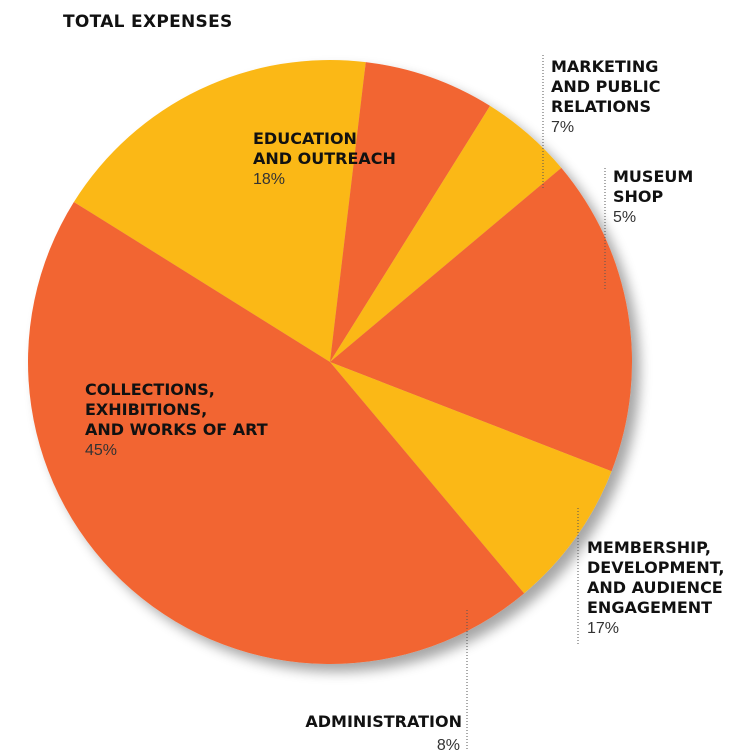 The height and width of the screenshot is (756, 754). What do you see at coordinates (624, 217) in the screenshot?
I see `slice-value-museum: 5%` at bounding box center [624, 217].